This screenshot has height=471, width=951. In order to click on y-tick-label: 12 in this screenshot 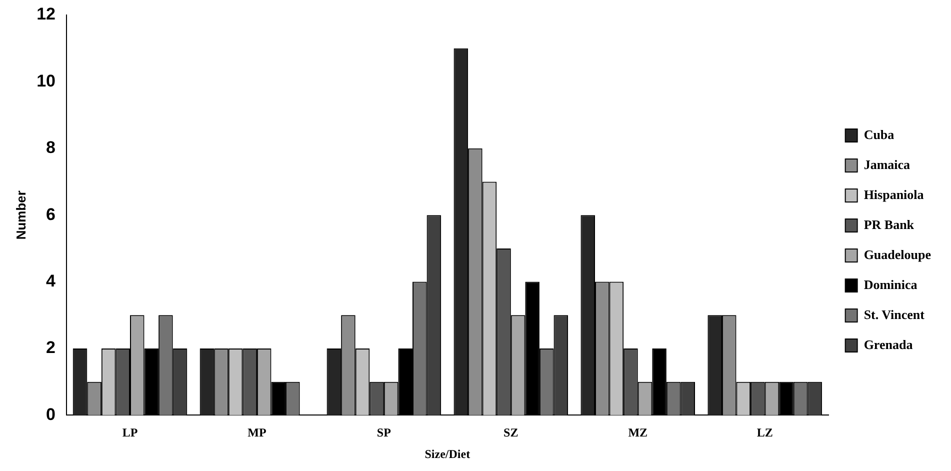, I will do `click(46, 14)`.